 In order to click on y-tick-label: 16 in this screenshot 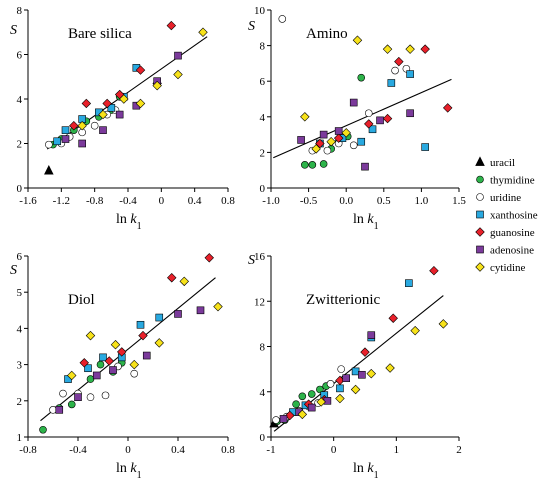, I will do `click(260, 257)`.